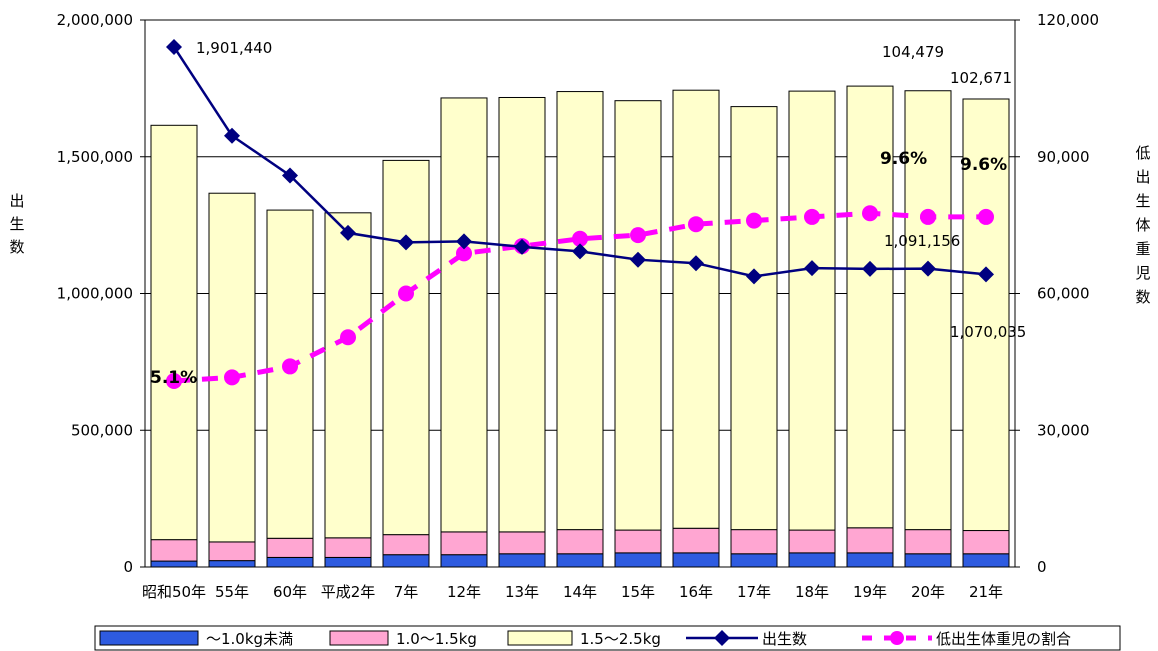 This screenshot has width=1158, height=651. Describe the element at coordinates (522, 592) in the screenshot. I see `x-tick-label-6: 13年` at that location.